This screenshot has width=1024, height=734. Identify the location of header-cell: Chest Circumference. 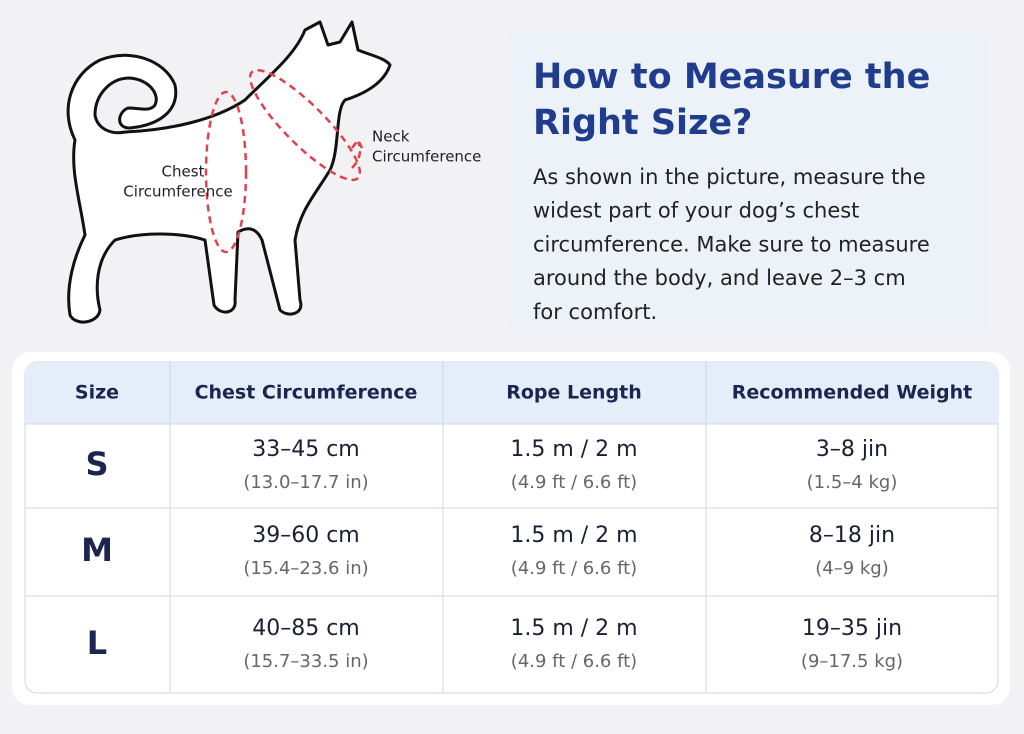
(306, 393).